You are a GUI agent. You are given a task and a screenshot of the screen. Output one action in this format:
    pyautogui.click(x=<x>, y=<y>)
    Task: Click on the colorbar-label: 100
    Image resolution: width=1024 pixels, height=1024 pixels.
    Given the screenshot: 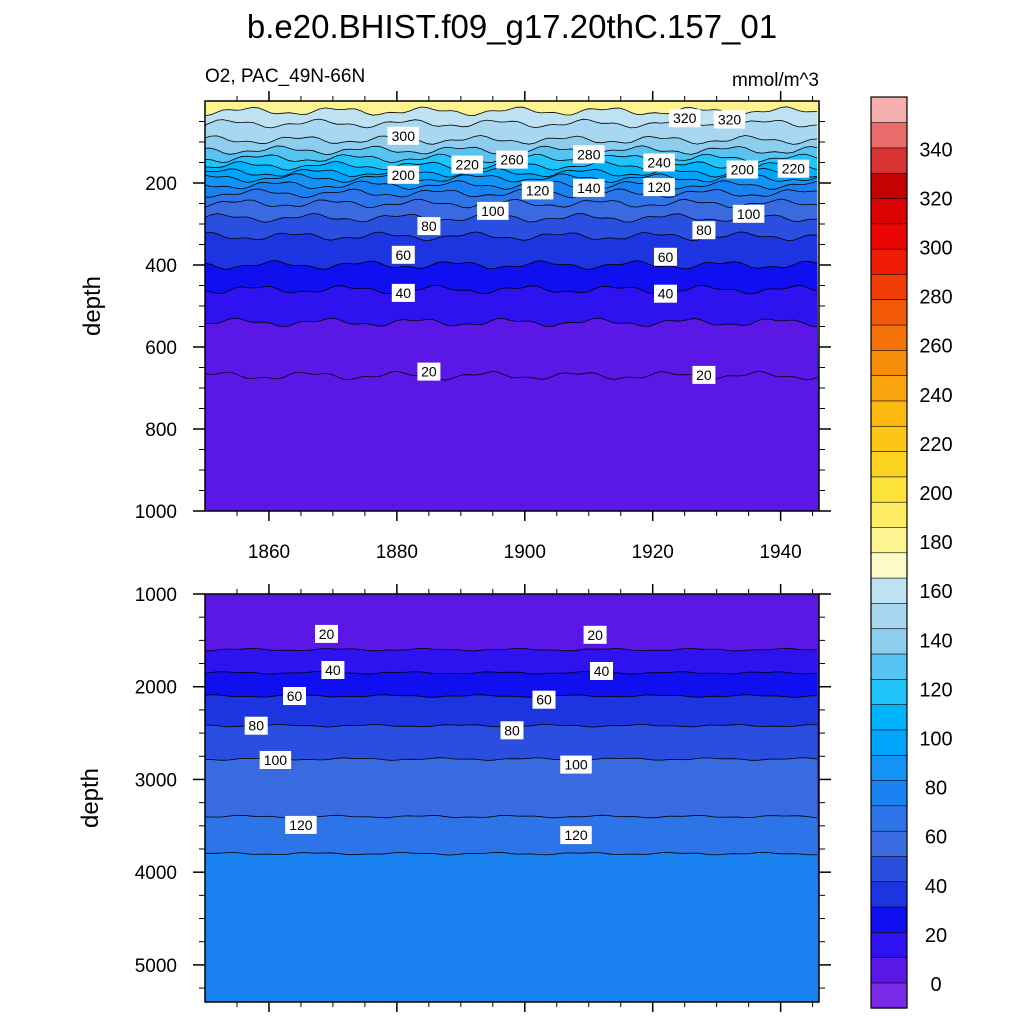 What is the action you would take?
    pyautogui.click(x=935, y=740)
    